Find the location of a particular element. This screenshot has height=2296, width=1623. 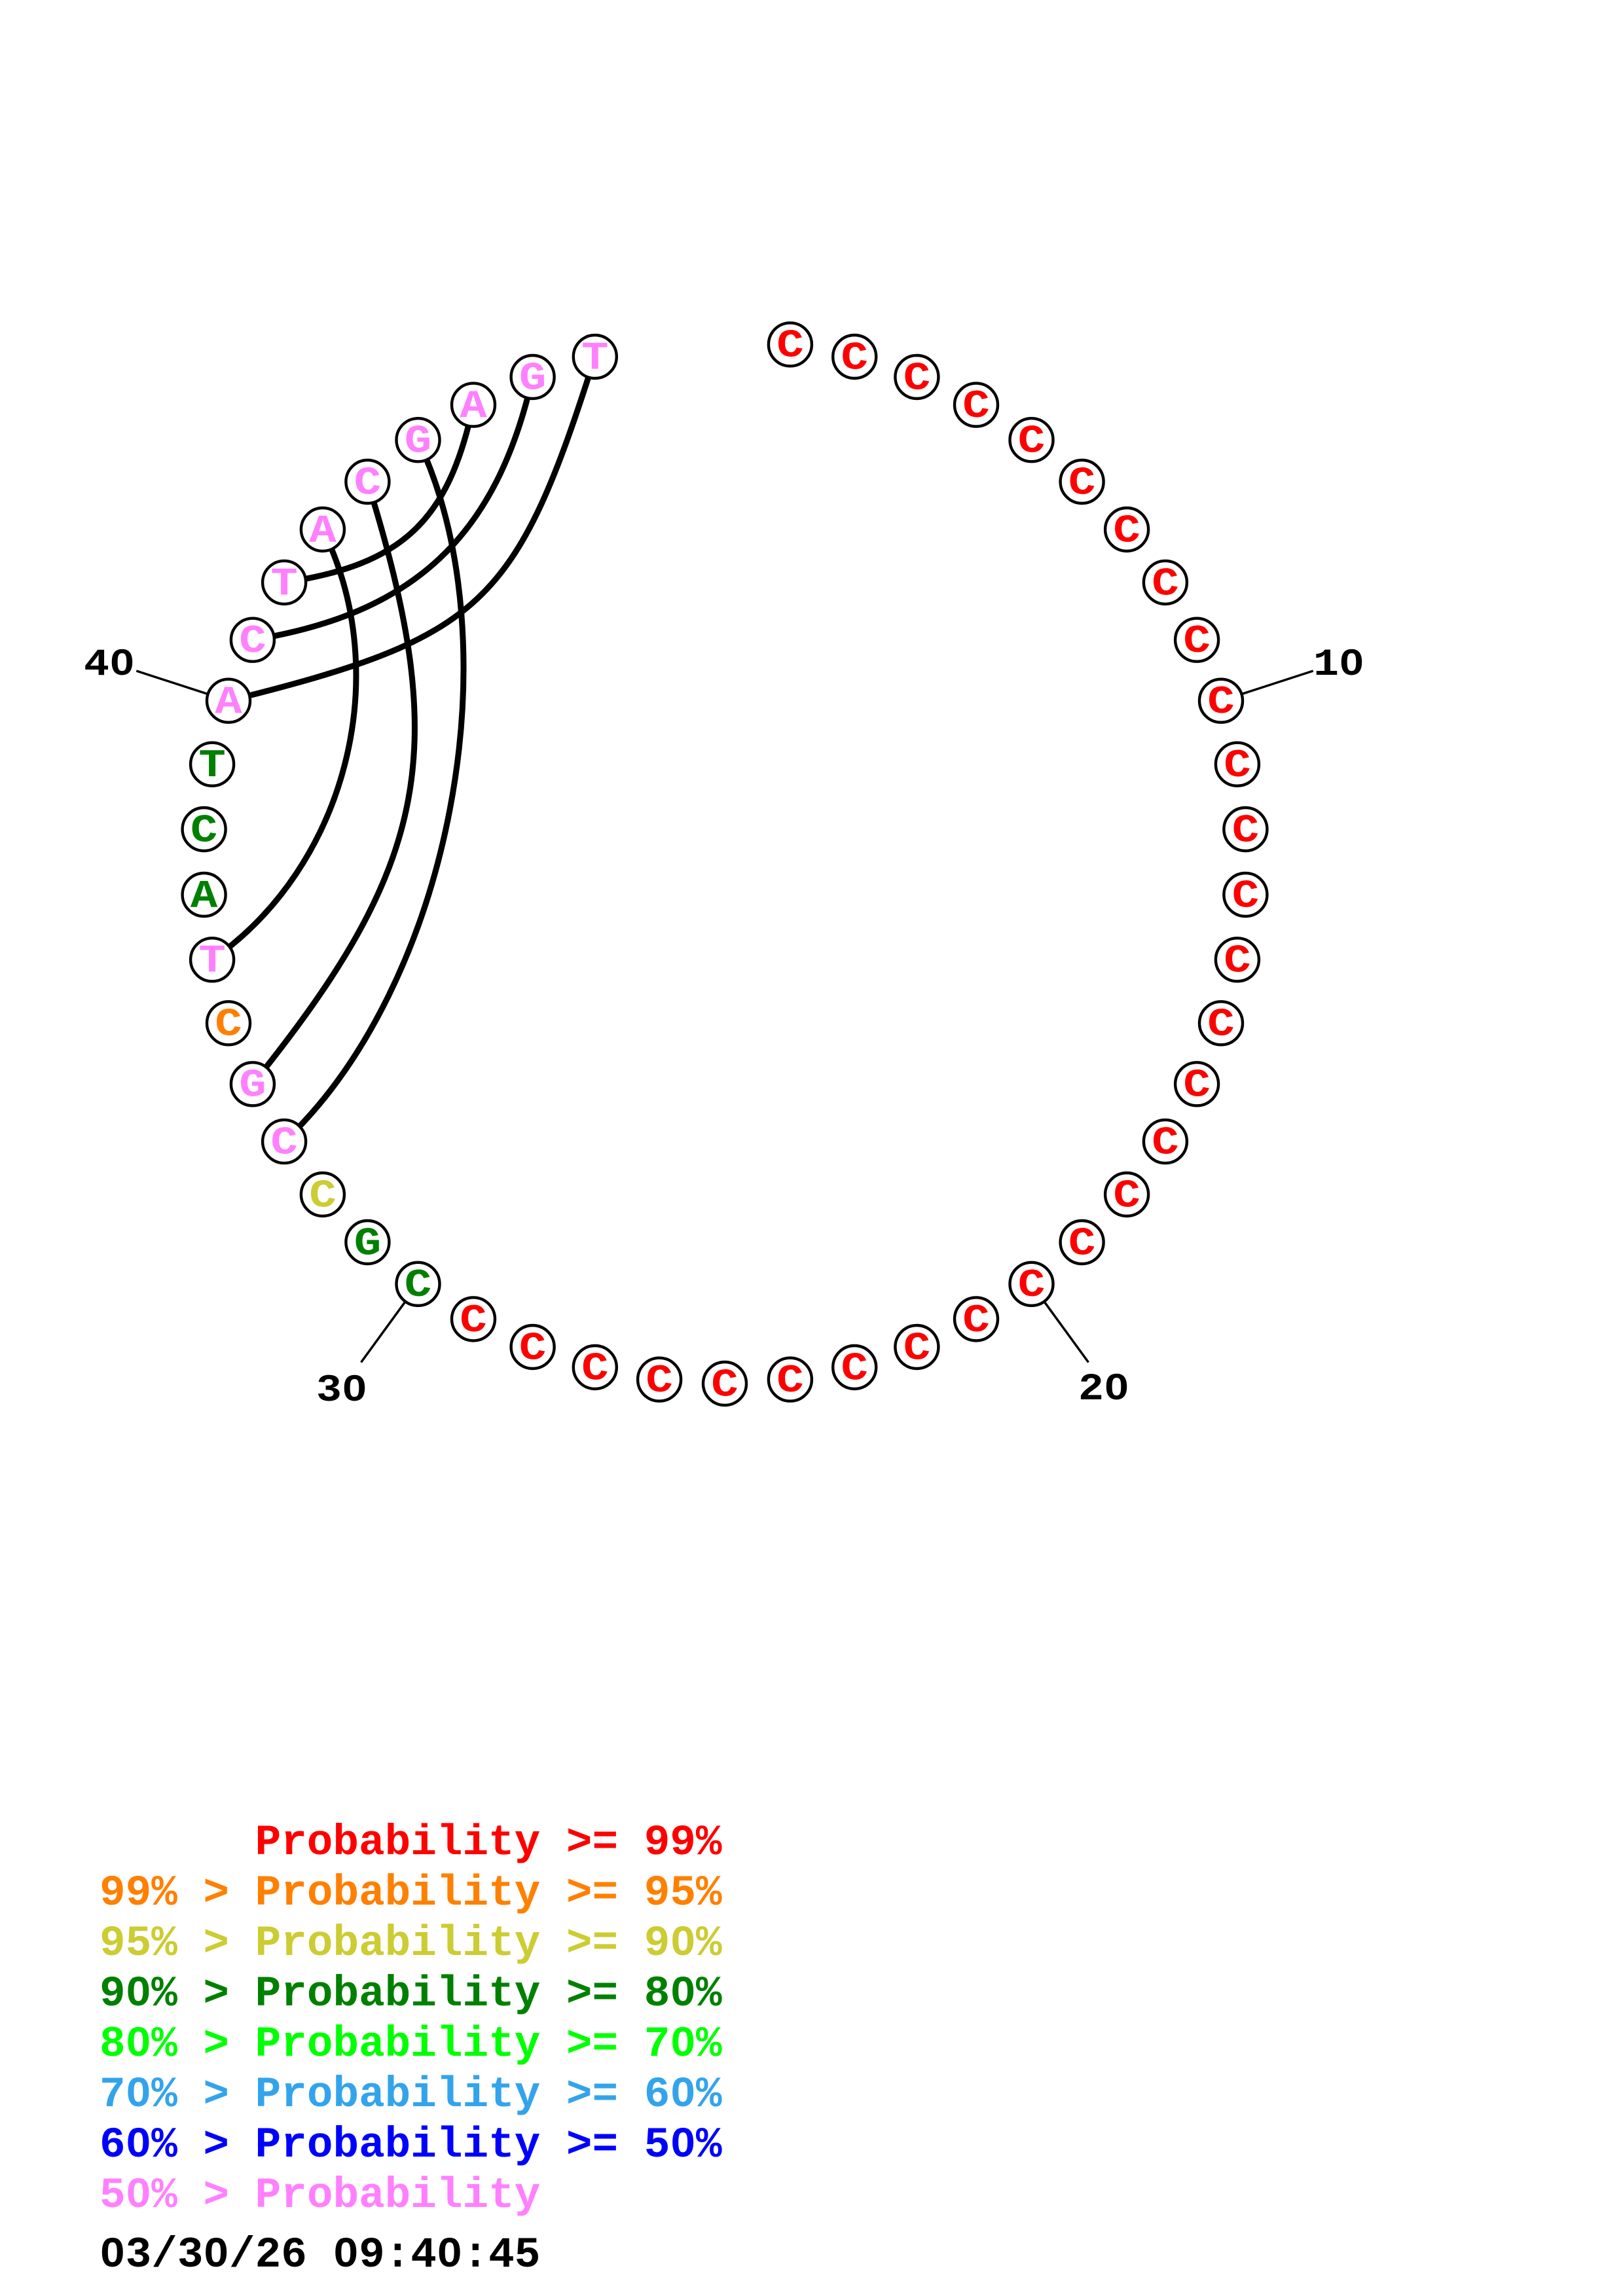

svg-text: 60% > Probability >= 50% is located at coordinates (411, 2145).